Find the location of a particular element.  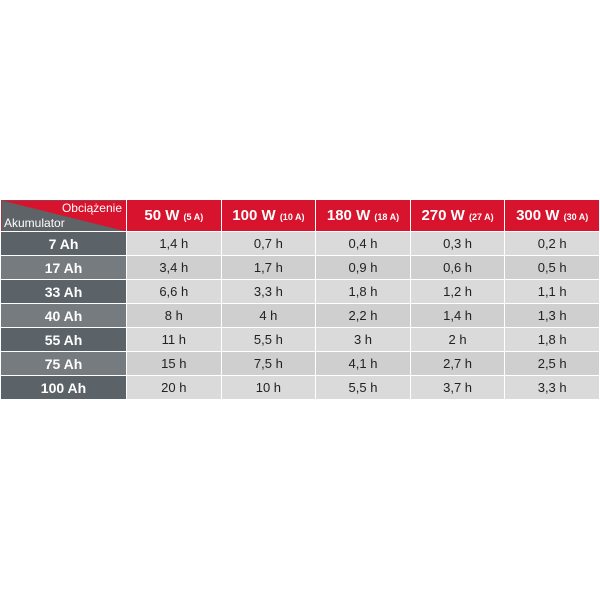

runtime-cell: 4 h is located at coordinates (268, 315).